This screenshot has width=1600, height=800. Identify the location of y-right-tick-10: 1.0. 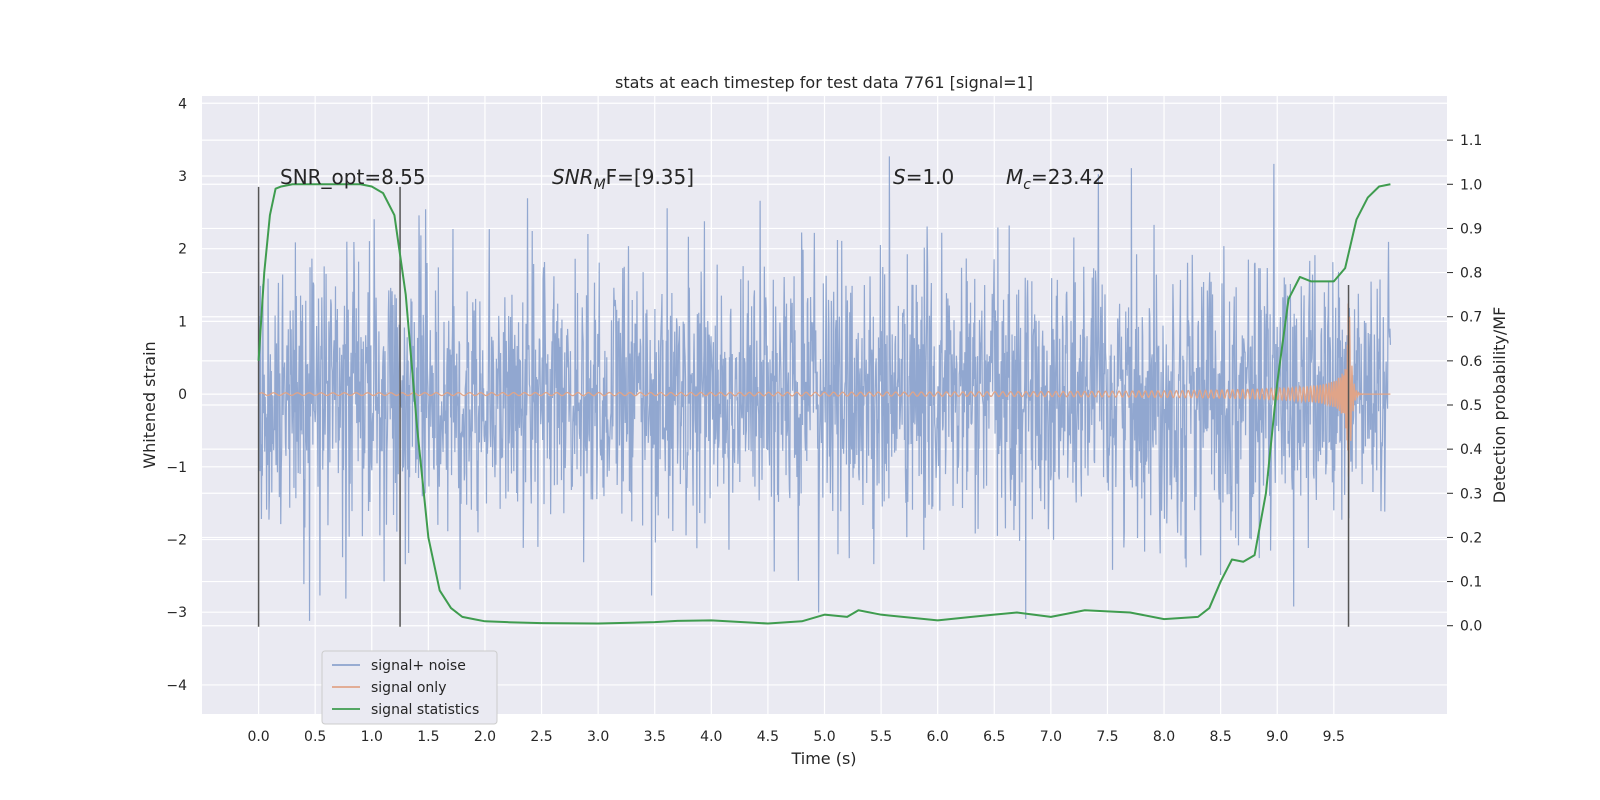
(1471, 185).